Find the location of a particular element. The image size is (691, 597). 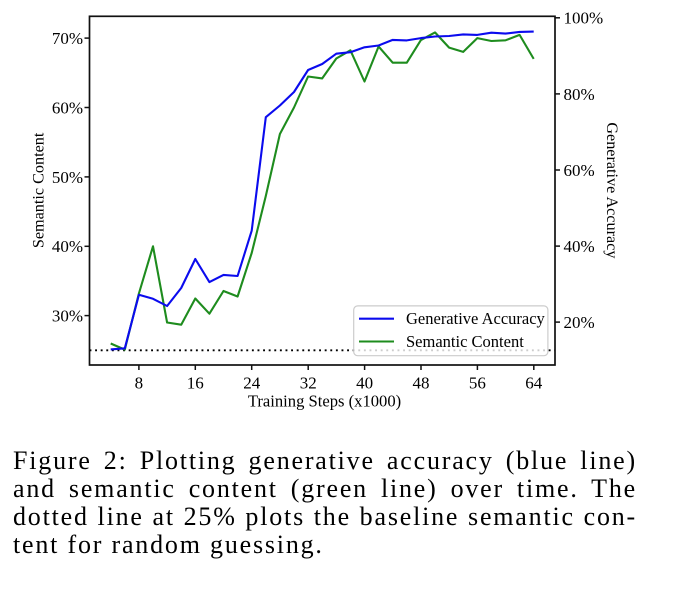

svg-text: 20% is located at coordinates (579, 322).